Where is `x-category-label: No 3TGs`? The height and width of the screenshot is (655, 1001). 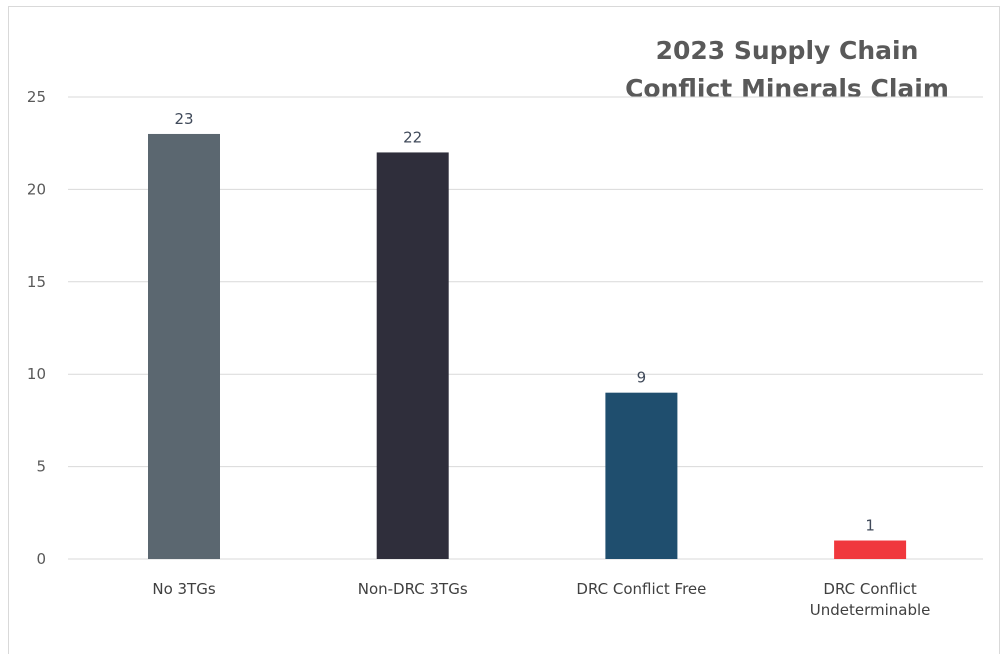 x-category-label: No 3TGs is located at coordinates (183, 589).